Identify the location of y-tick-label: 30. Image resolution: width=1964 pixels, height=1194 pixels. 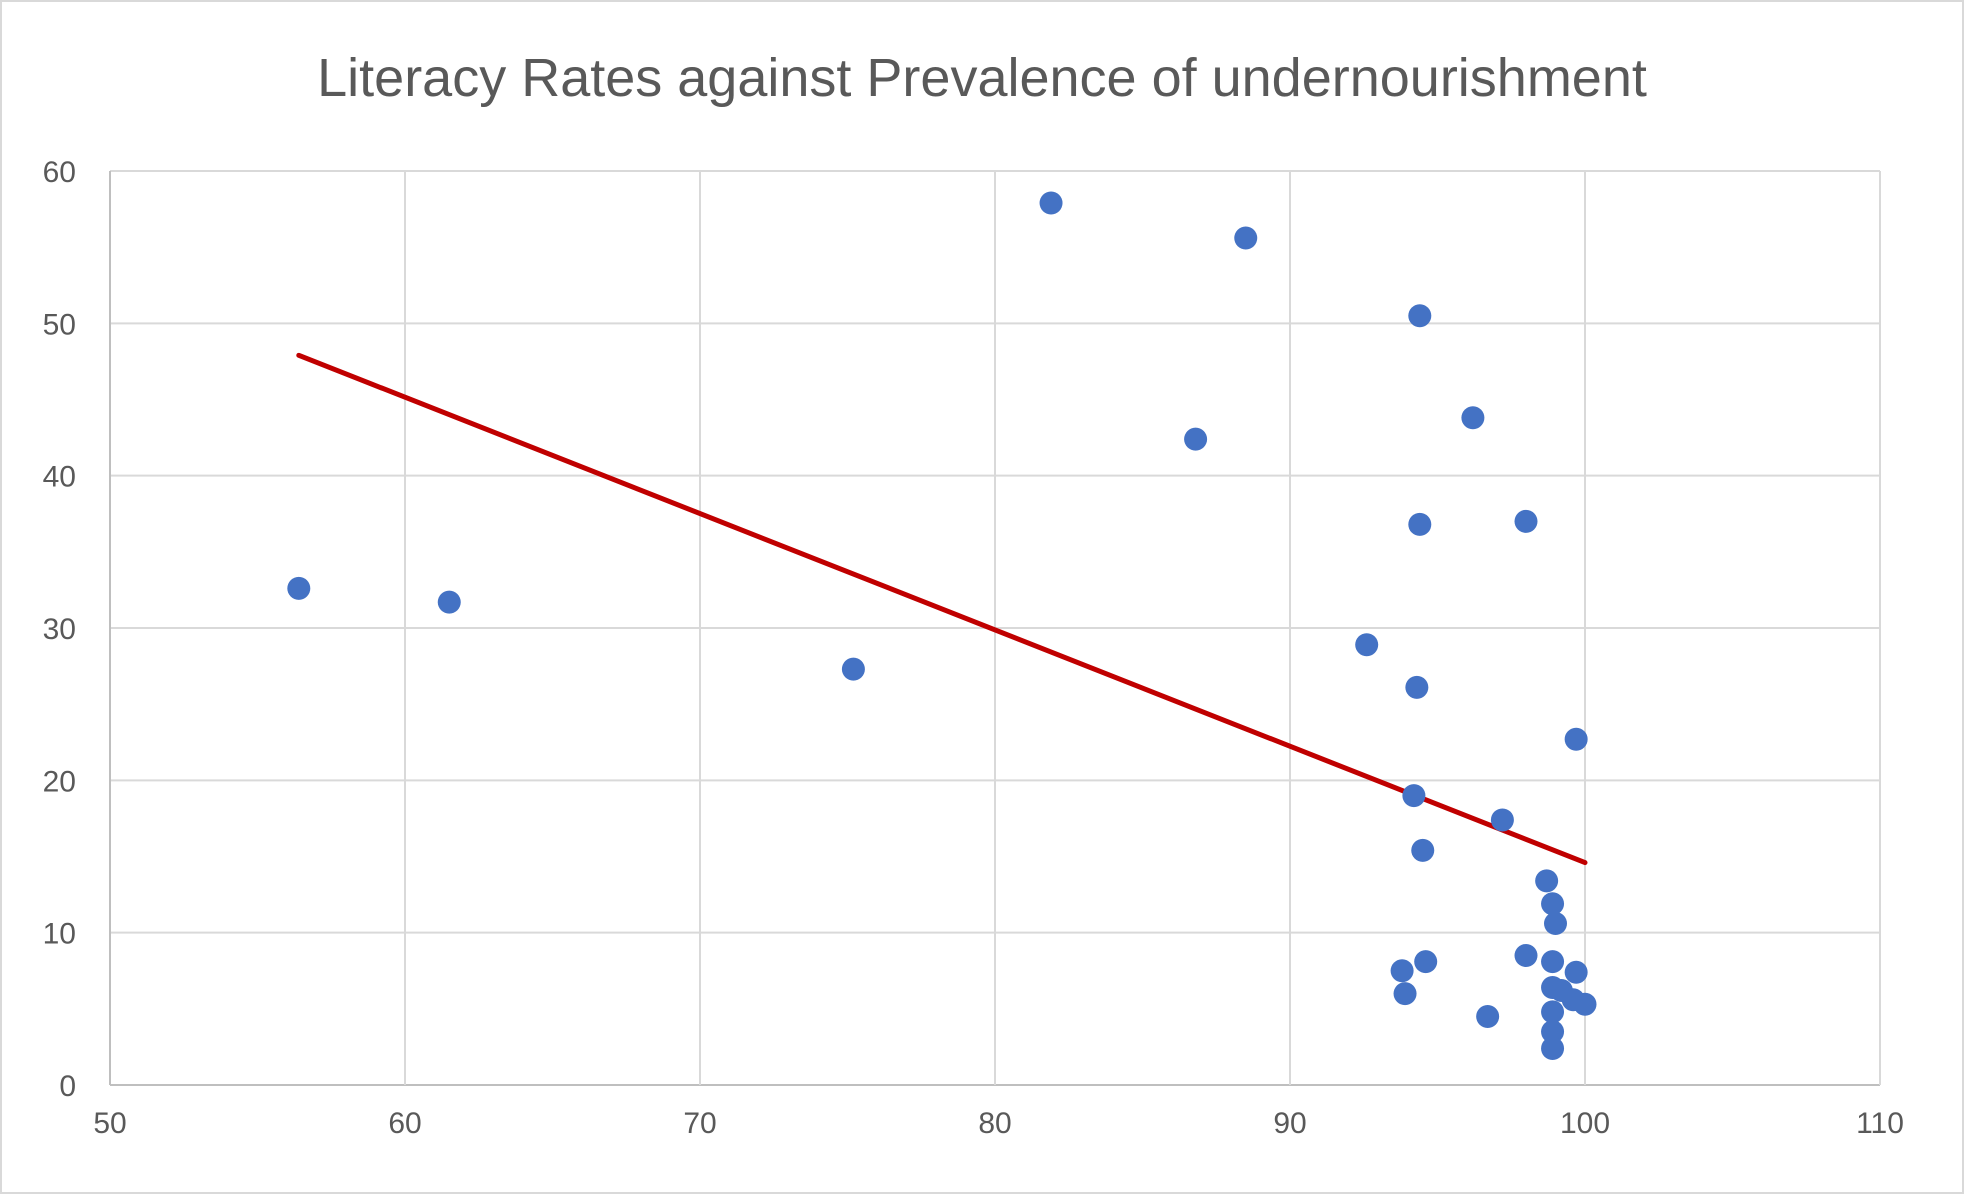
(59, 629).